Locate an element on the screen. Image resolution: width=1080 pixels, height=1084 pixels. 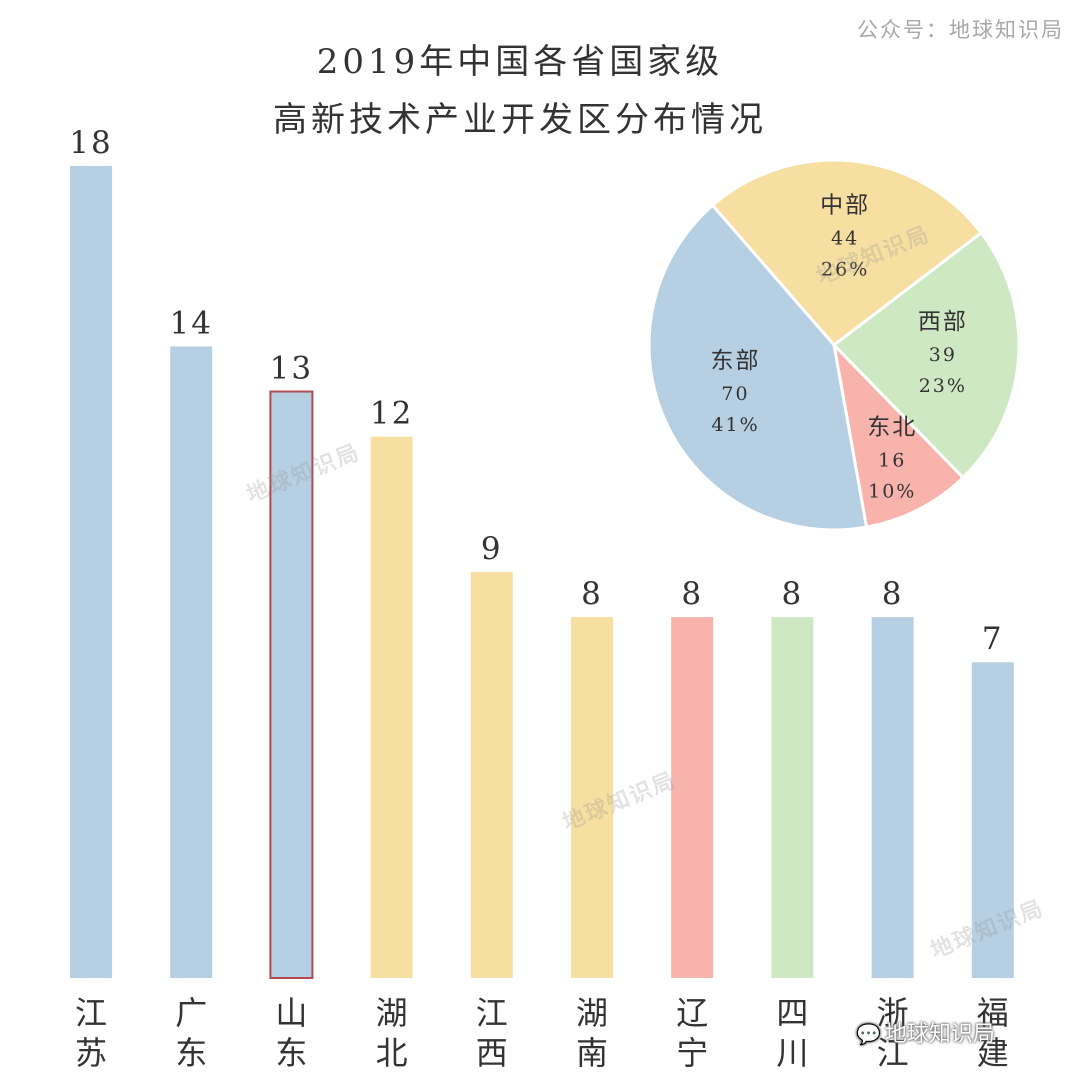
pie-slice-percent: 26% is located at coordinates (845, 269).